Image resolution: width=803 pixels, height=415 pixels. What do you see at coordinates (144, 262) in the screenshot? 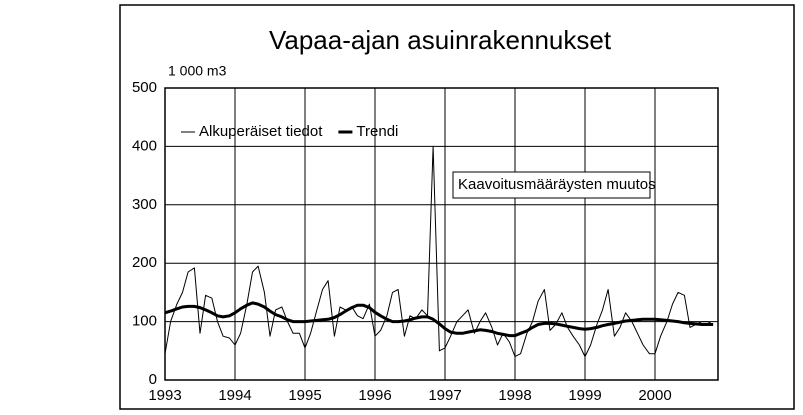
I see `y-tick-label: 200` at bounding box center [144, 262].